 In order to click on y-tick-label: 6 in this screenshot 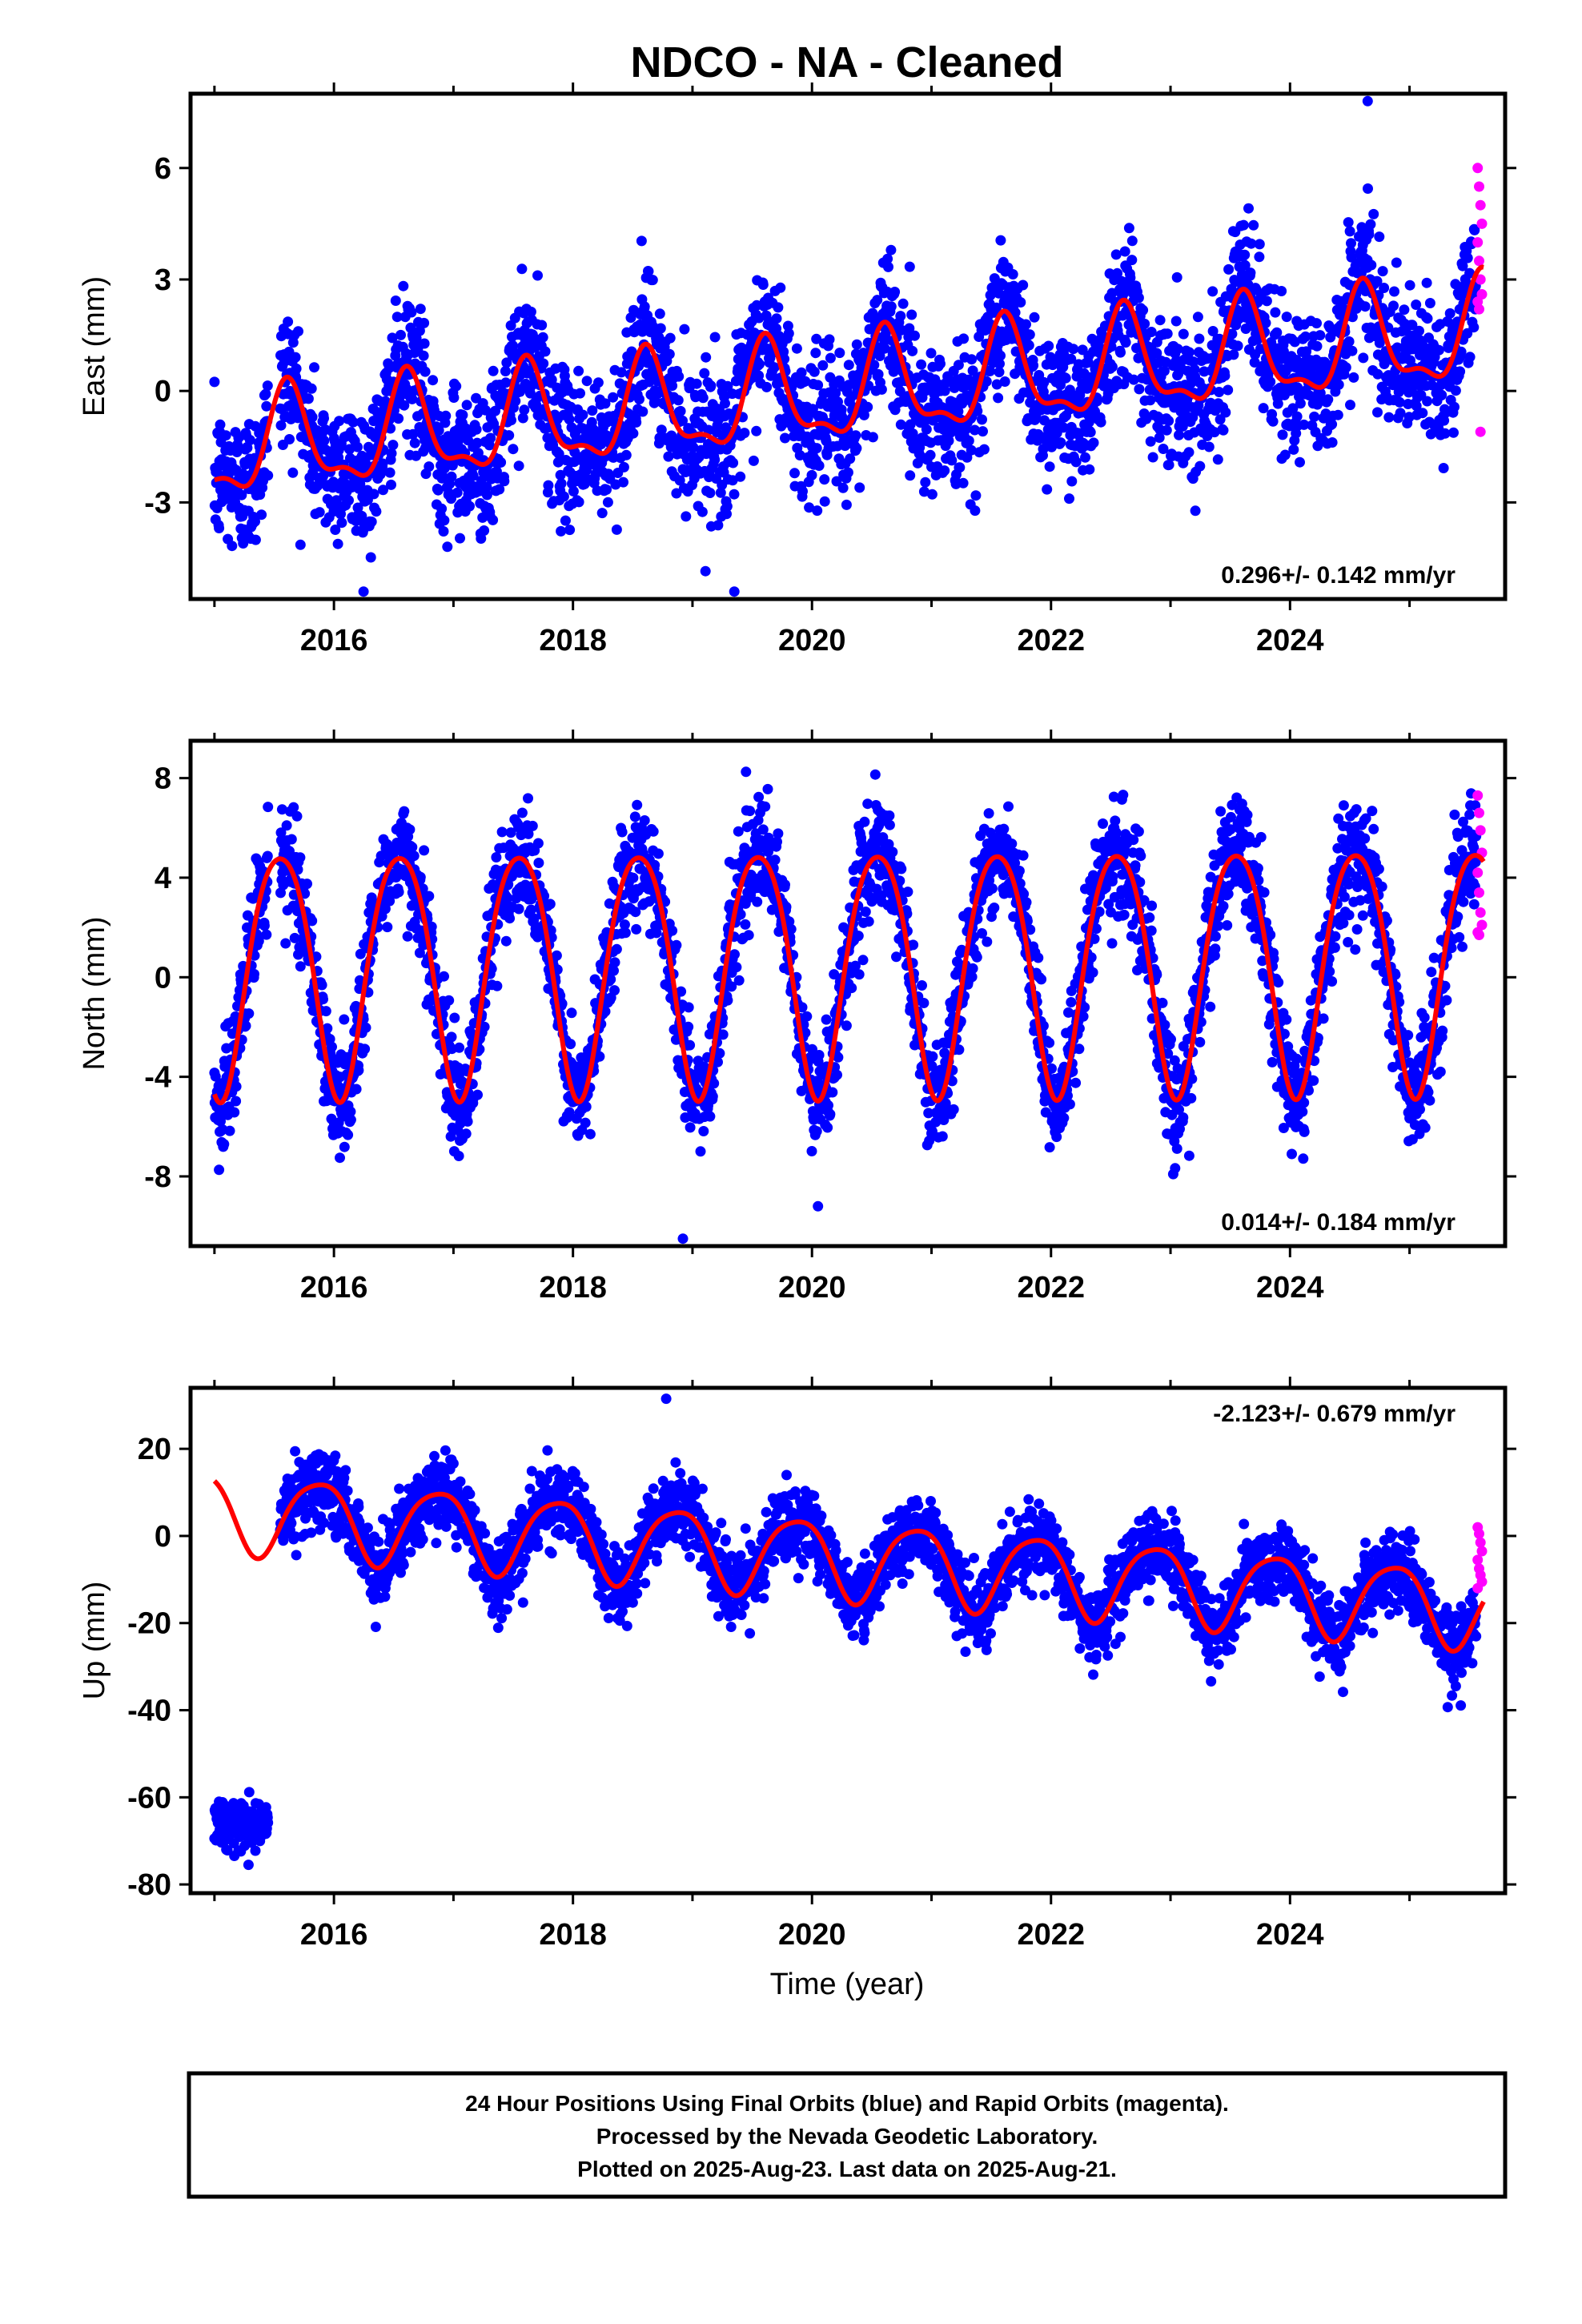, I will do `click(163, 169)`.